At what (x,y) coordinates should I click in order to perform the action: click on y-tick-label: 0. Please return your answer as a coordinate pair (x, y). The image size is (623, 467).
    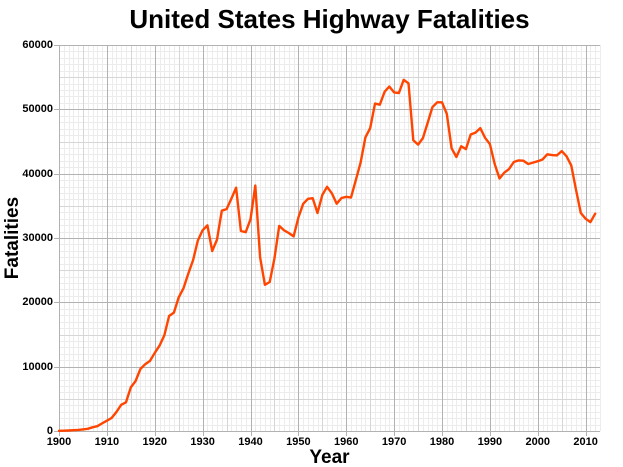
    Looking at the image, I should click on (49, 431).